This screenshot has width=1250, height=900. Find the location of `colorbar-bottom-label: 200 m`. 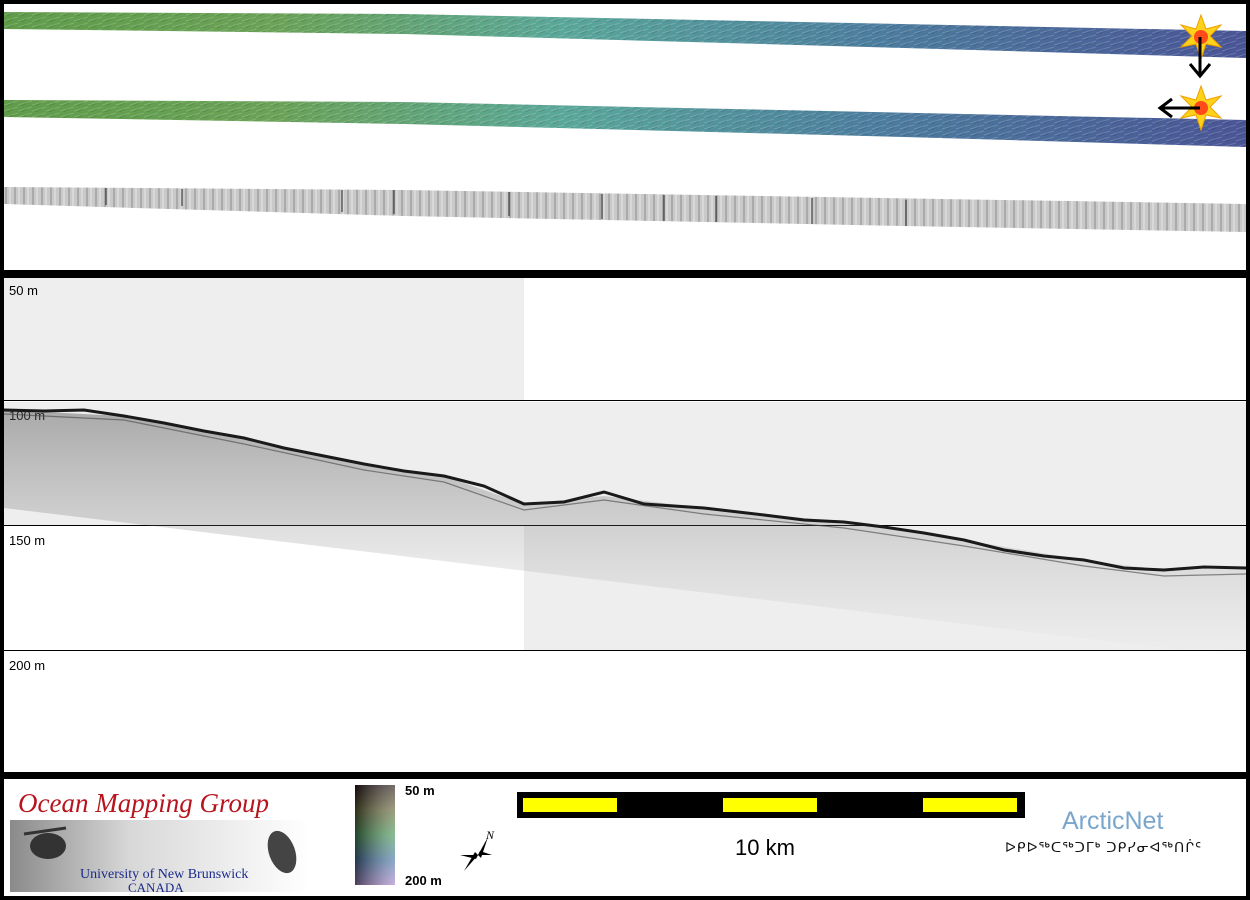

colorbar-bottom-label: 200 m is located at coordinates (423, 880).